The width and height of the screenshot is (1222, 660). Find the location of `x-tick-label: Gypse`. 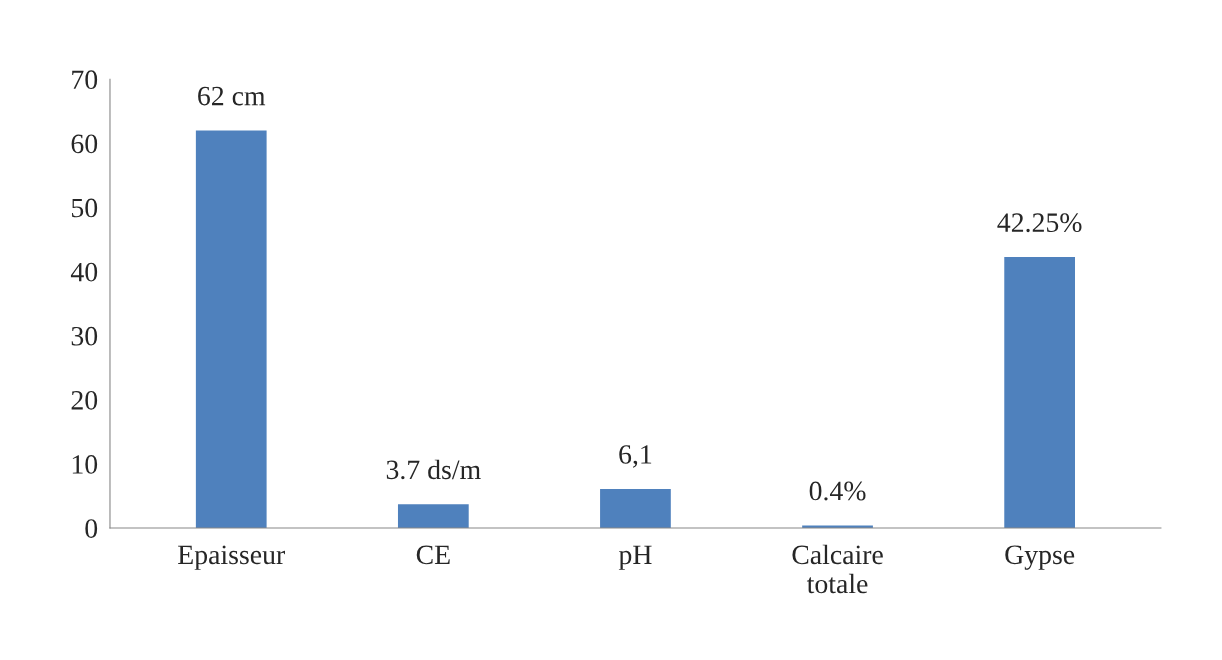

x-tick-label: Gypse is located at coordinates (1040, 557).